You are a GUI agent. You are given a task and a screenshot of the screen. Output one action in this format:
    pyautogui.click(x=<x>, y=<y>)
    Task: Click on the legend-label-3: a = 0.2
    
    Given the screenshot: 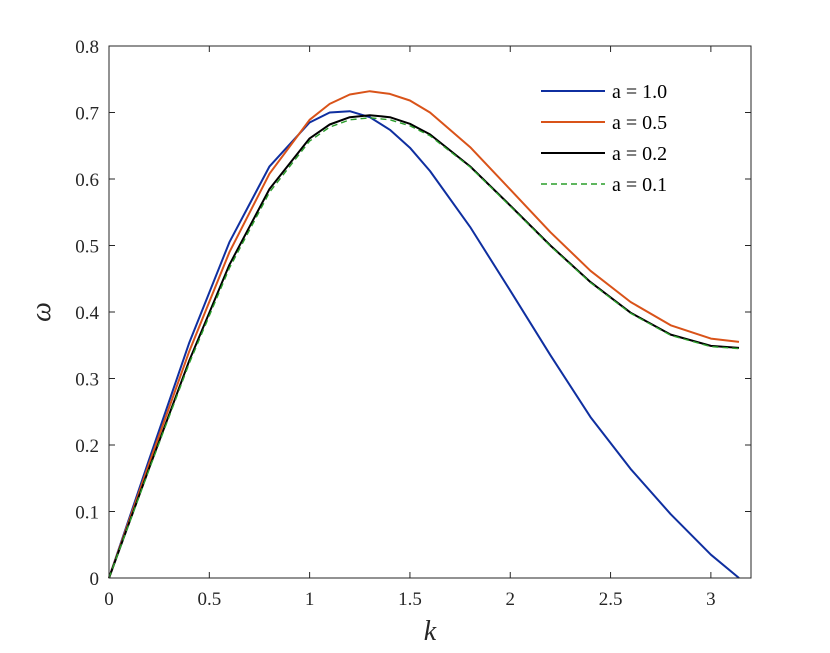 What is the action you would take?
    pyautogui.click(x=639, y=154)
    